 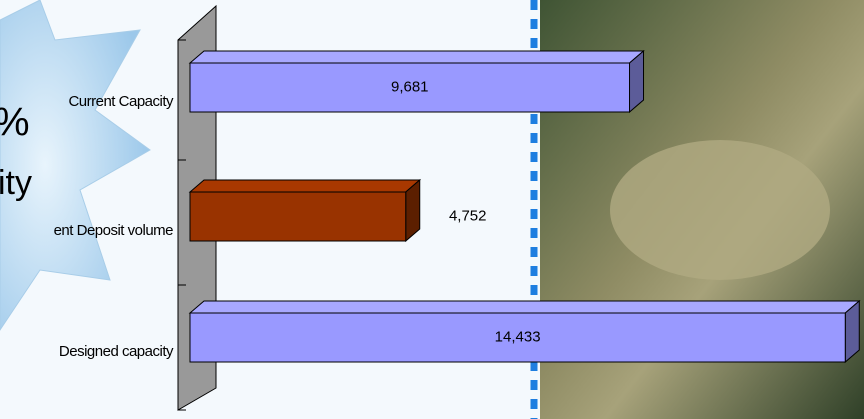 What do you see at coordinates (468, 215) in the screenshot?
I see `data-label: 4,752` at bounding box center [468, 215].